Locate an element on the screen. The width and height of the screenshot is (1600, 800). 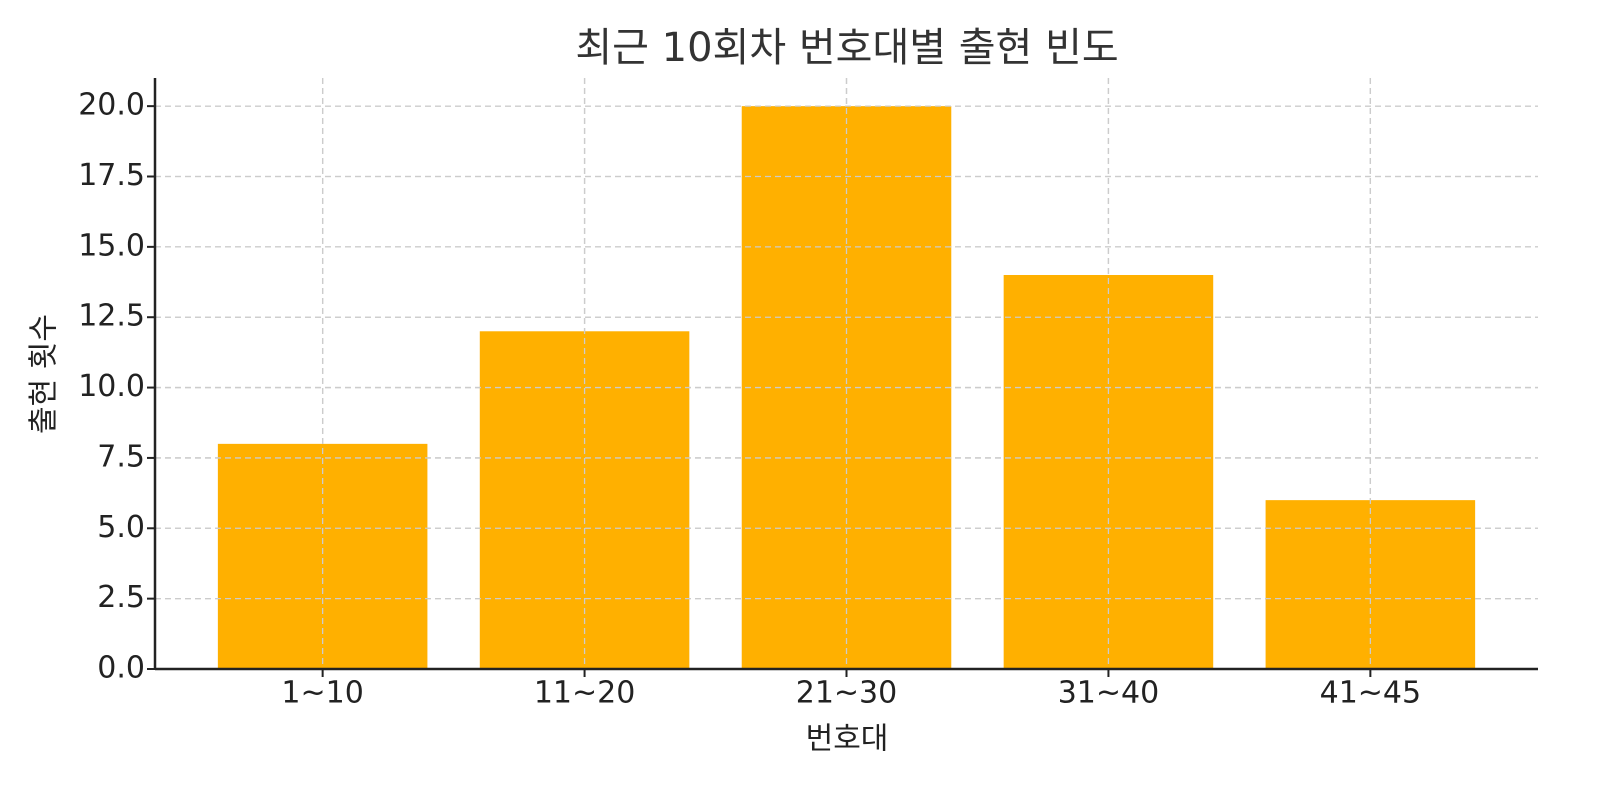
y-tick-label: 0.0 is located at coordinates (121, 668).